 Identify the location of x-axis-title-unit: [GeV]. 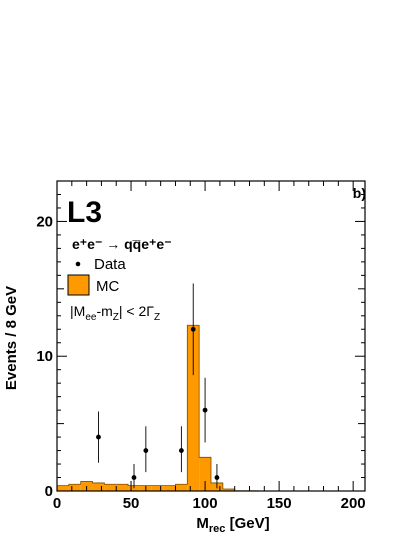
(247, 523).